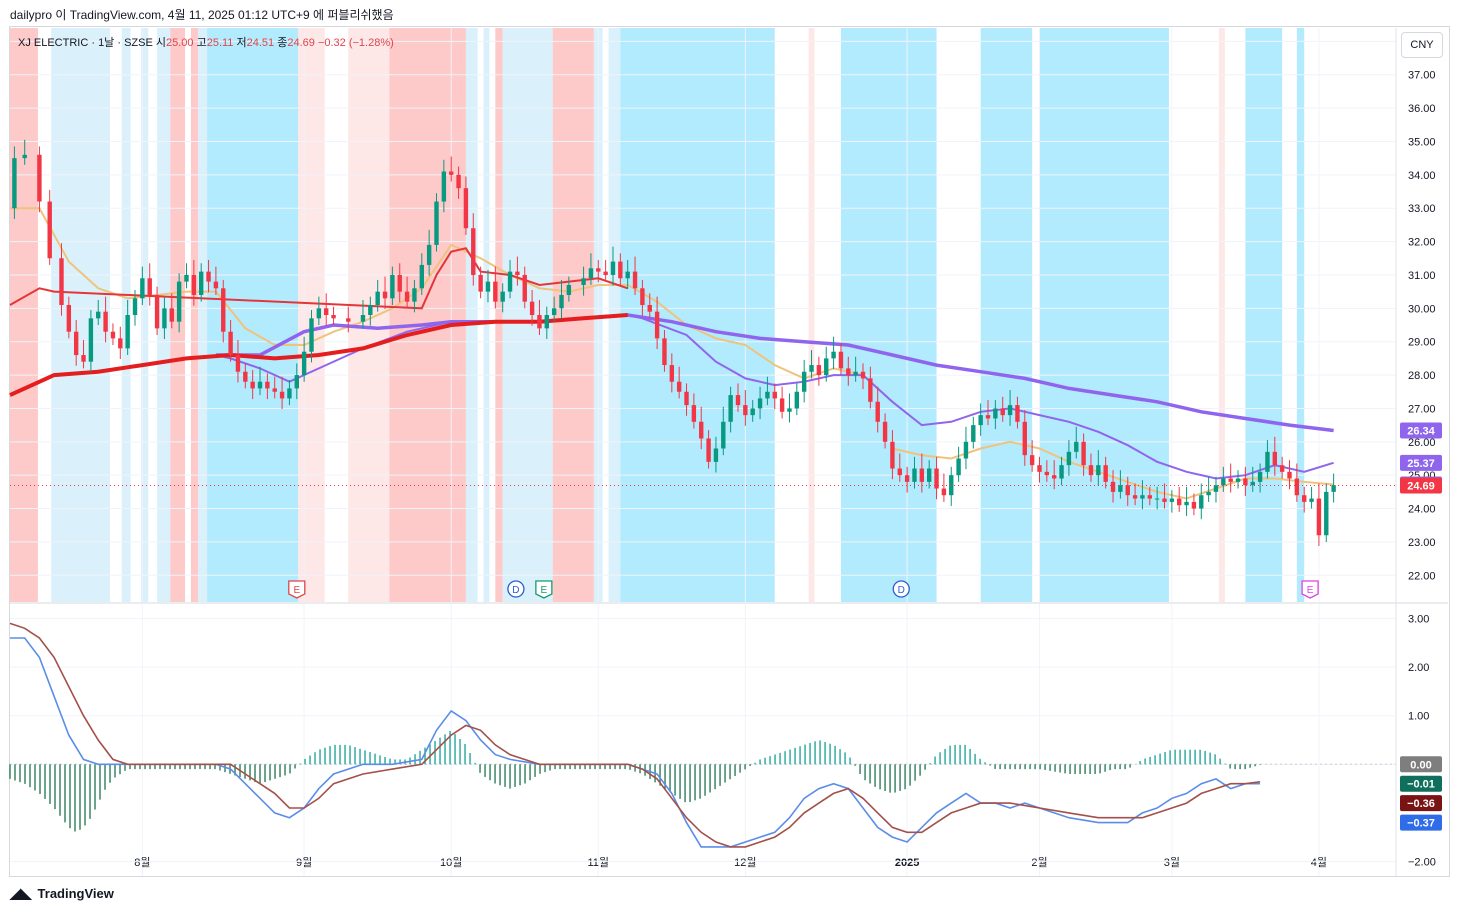  What do you see at coordinates (282, 43) in the screenshot?
I see `close-label: 종` at bounding box center [282, 43].